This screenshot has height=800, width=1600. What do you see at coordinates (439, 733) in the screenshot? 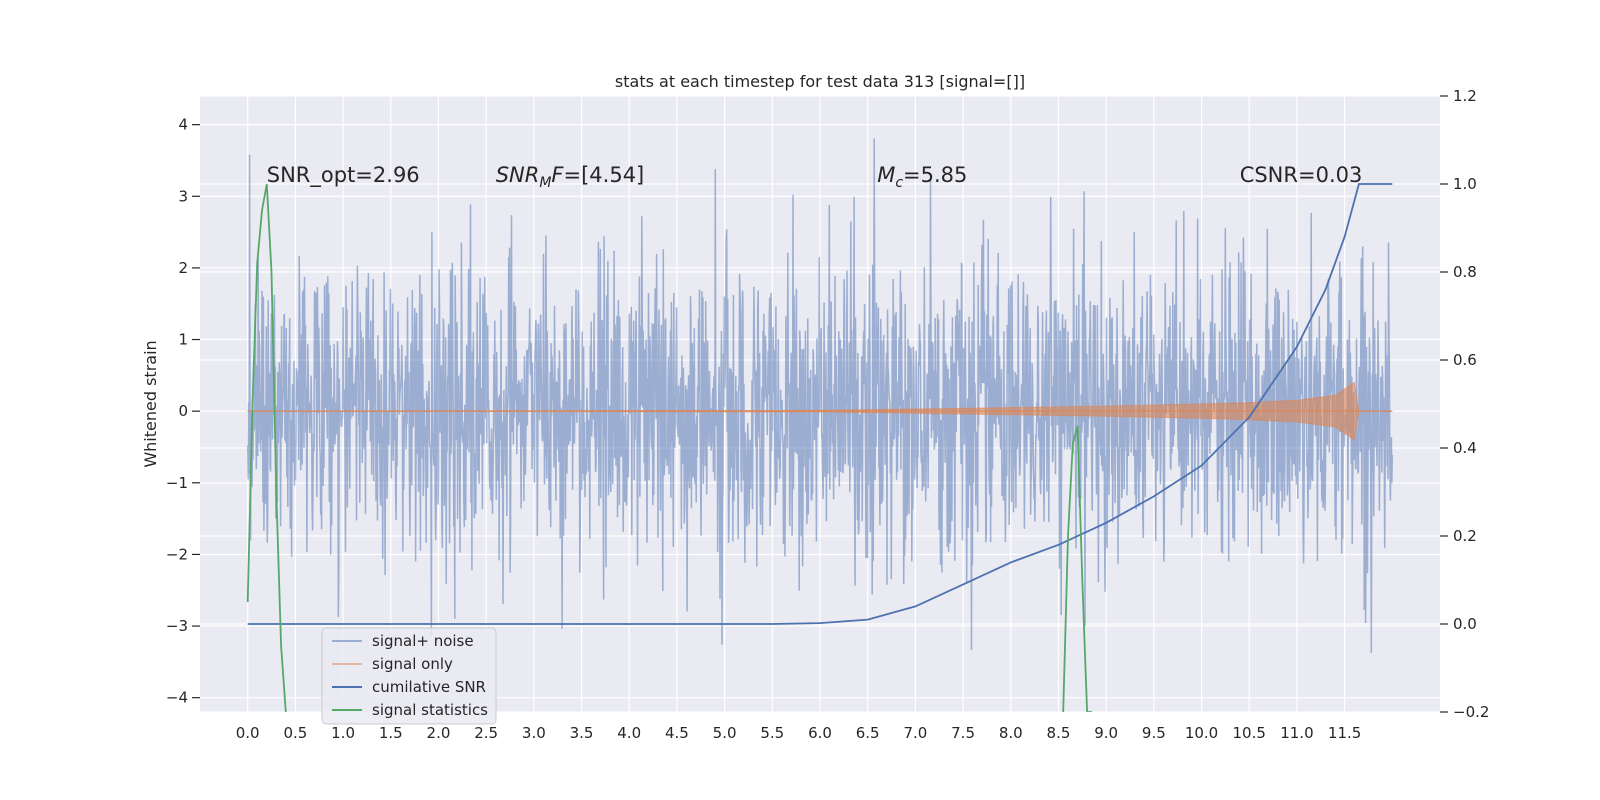
I see `x-tick-label: 2.0` at bounding box center [439, 733].